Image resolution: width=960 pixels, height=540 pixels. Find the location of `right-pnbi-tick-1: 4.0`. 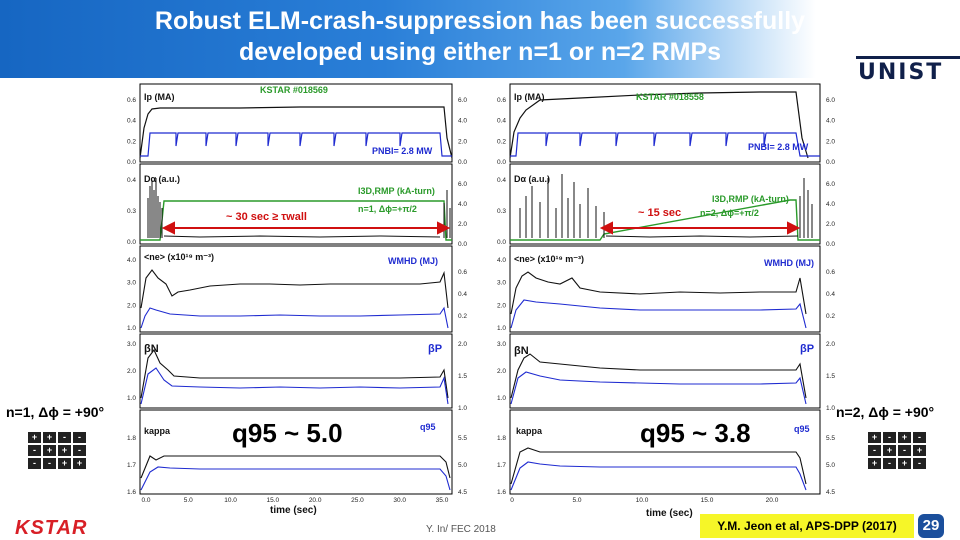

right-pnbi-tick-1: 4.0 is located at coordinates (830, 121).